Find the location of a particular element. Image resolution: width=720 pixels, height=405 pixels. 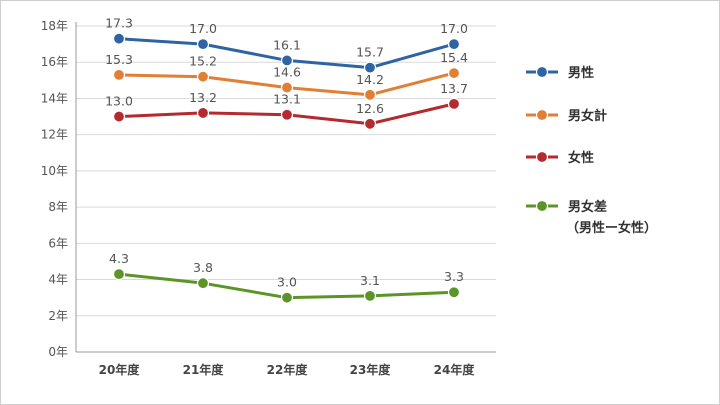

series-2: 15.3 15.2 14.6 14.2 15.4 is located at coordinates (286, 75).